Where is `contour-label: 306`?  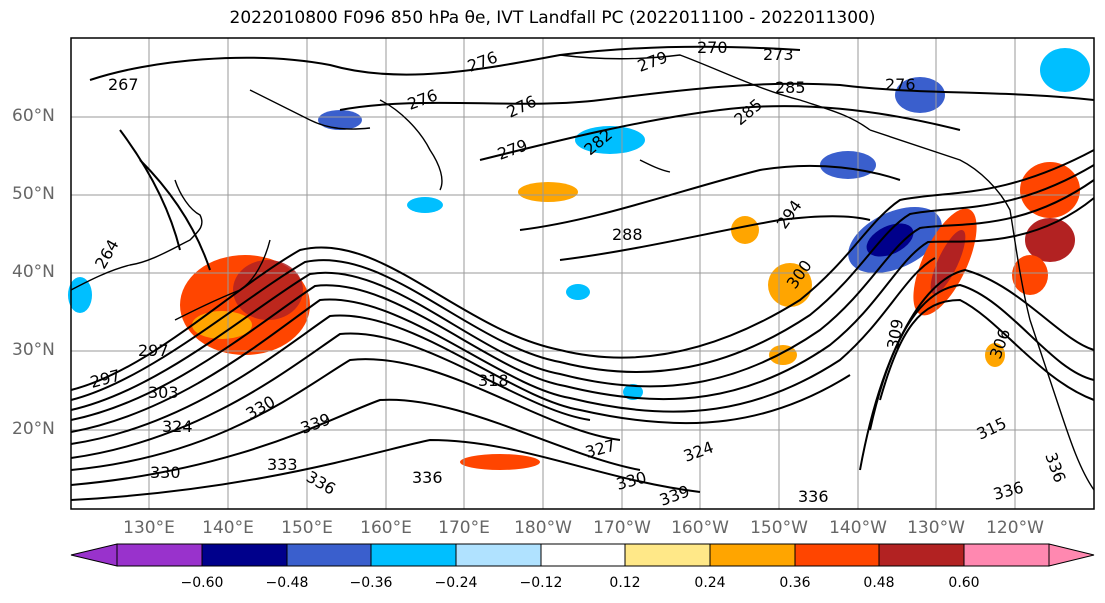
contour-label: 306 is located at coordinates (1000, 343).